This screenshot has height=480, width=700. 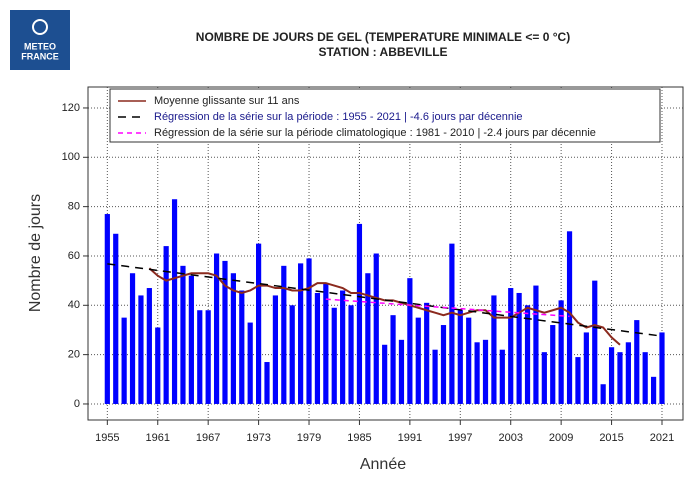 What do you see at coordinates (208, 438) in the screenshot?
I see `x-tick-label: 1967` at bounding box center [208, 438].